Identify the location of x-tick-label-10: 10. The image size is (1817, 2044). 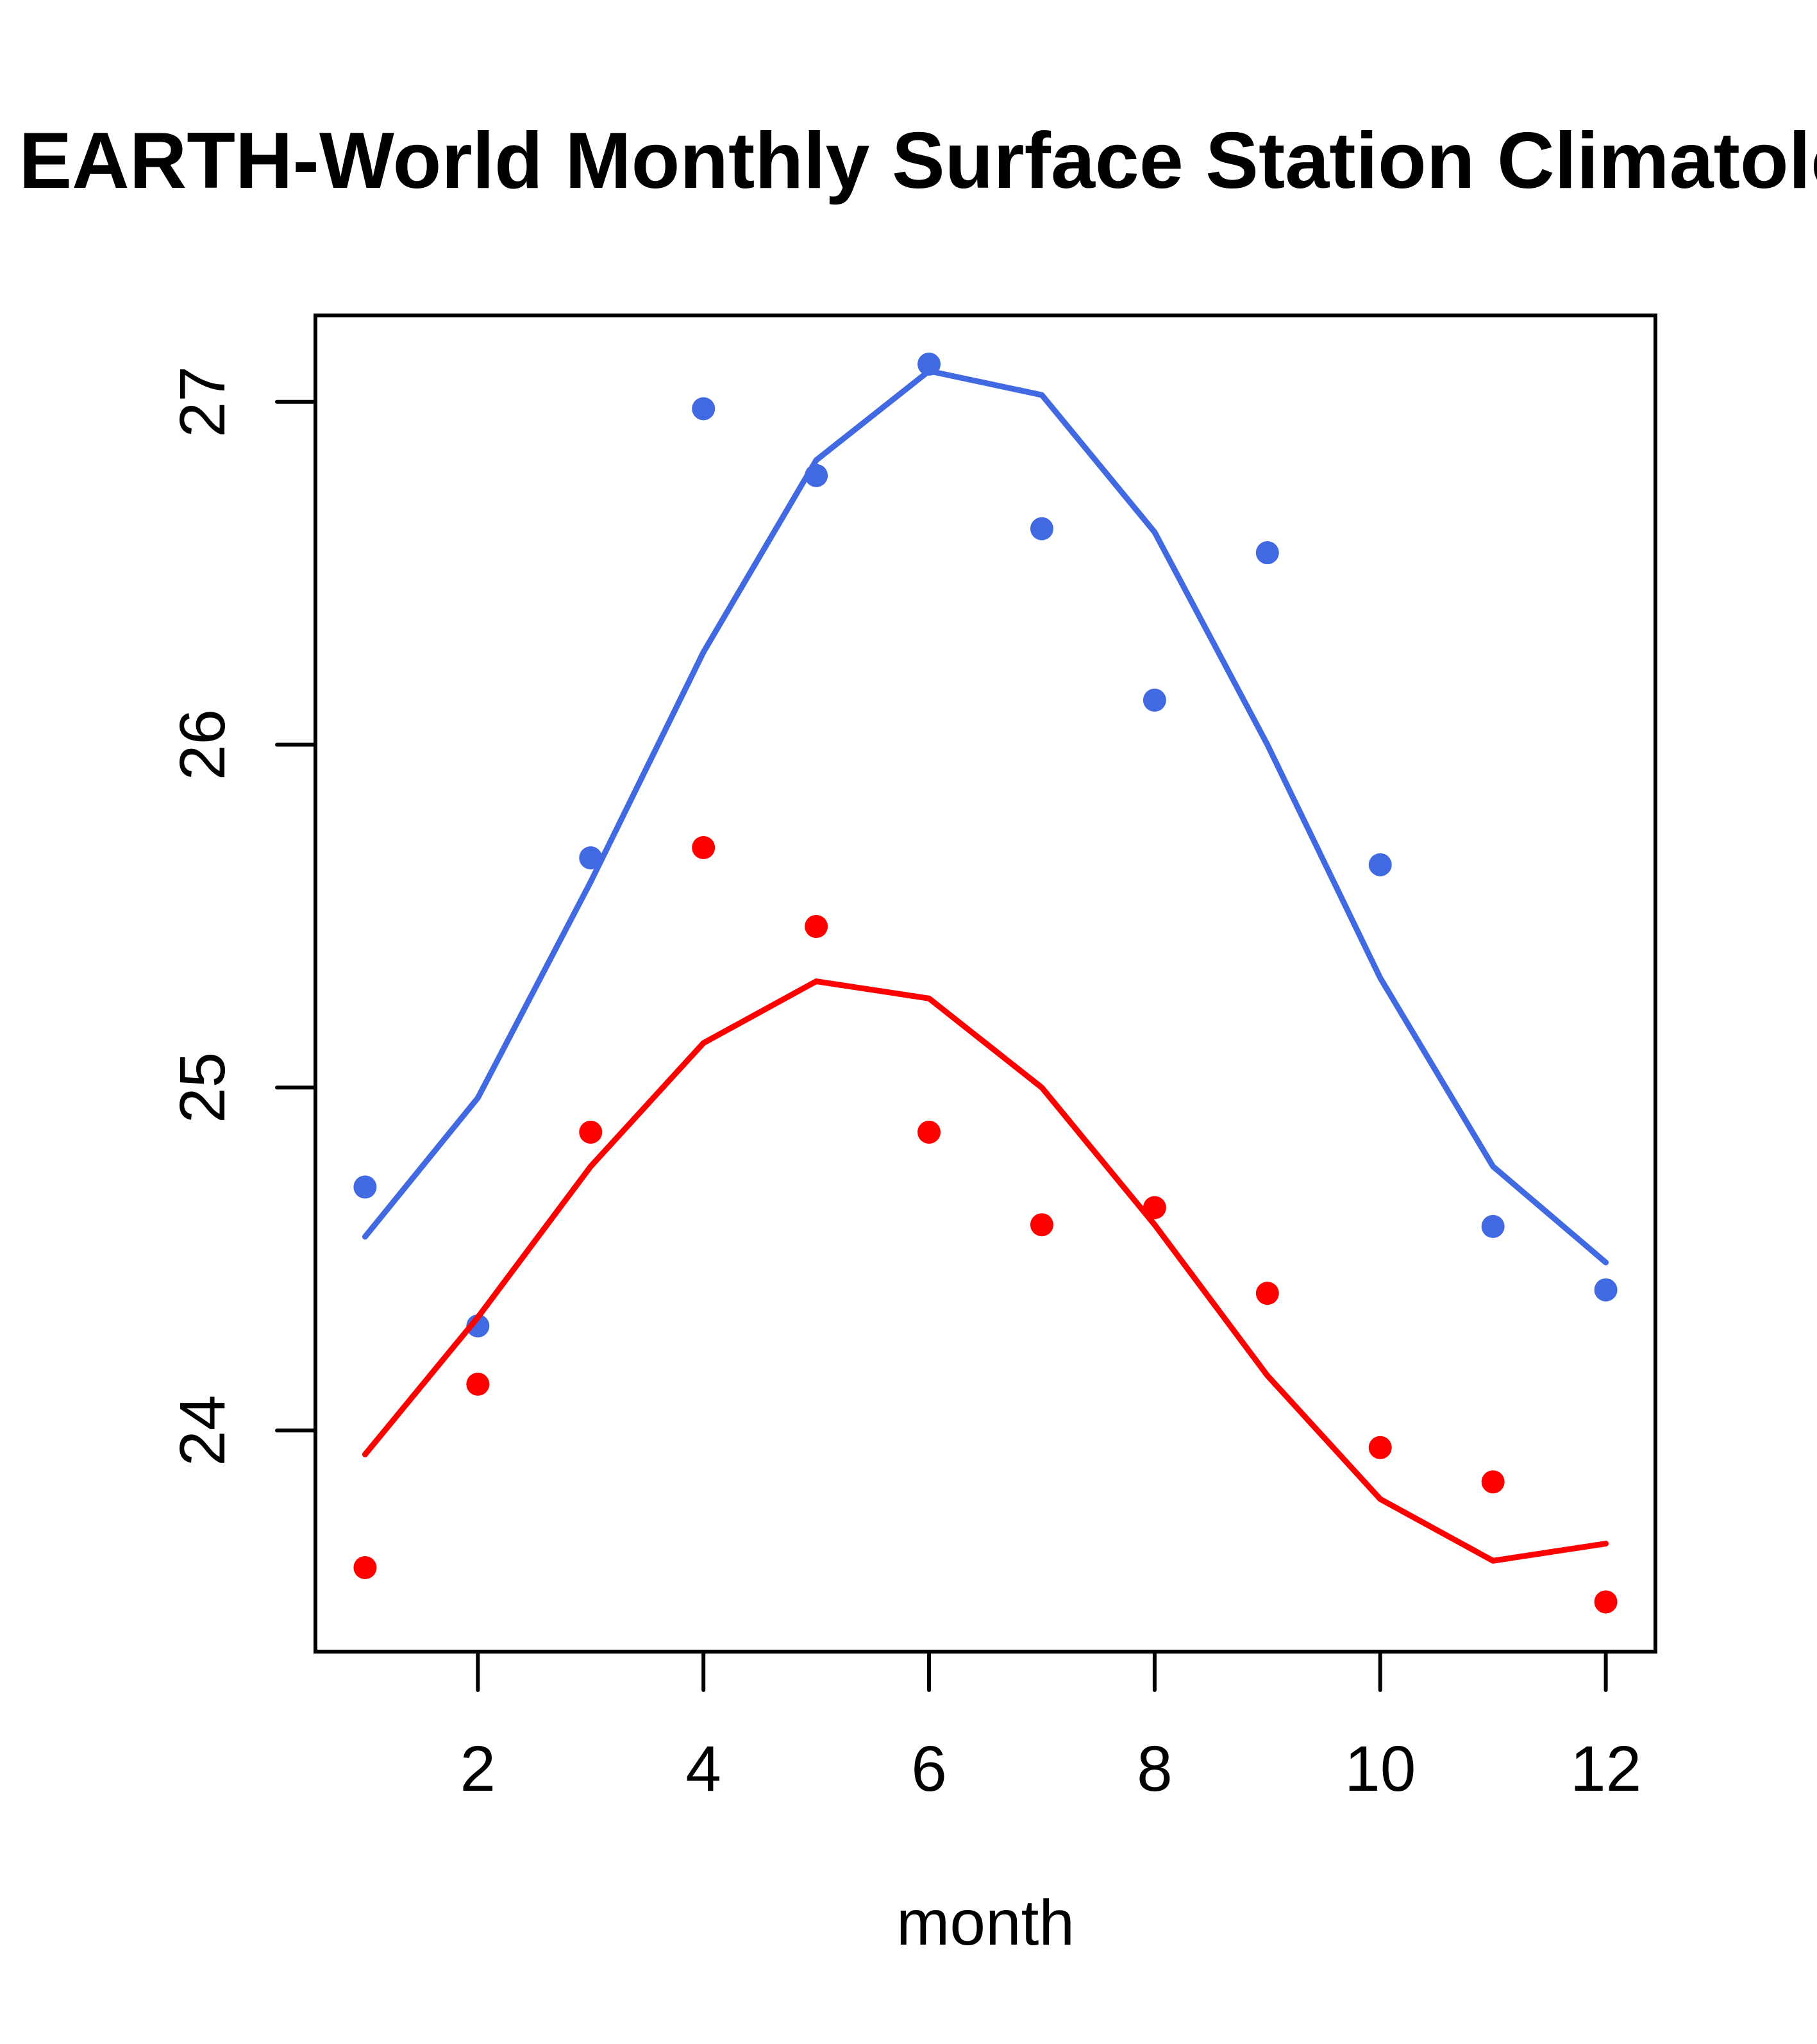
(1380, 1769).